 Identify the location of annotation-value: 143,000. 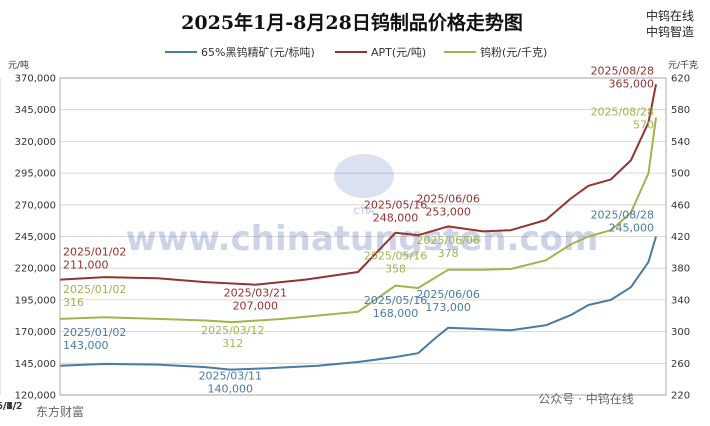
(86, 345).